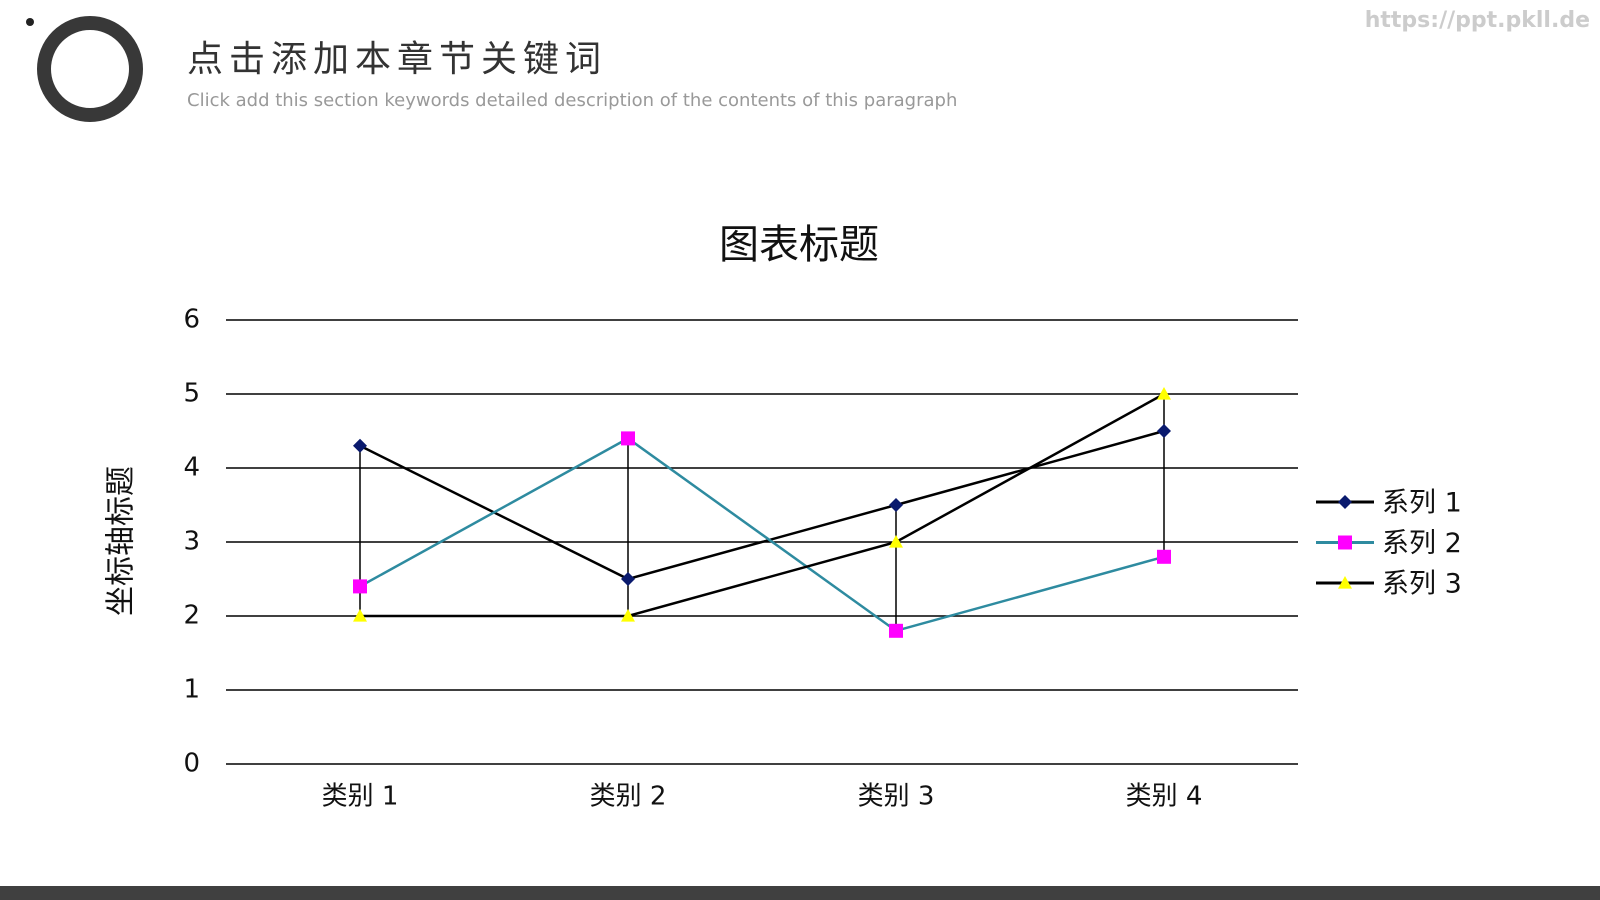 The width and height of the screenshot is (1600, 900). Describe the element at coordinates (1422, 503) in the screenshot. I see `legend-label: 系列 1` at that location.